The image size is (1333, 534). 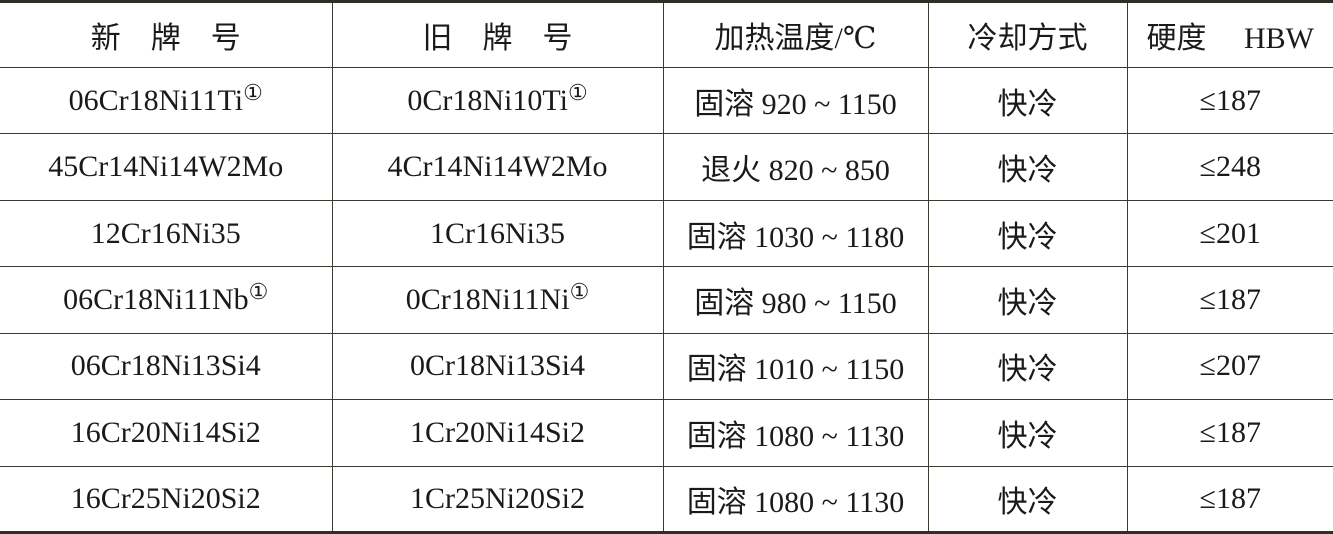 I want to click on cell-hardness-text: ≤201, so click(x=1230, y=233).